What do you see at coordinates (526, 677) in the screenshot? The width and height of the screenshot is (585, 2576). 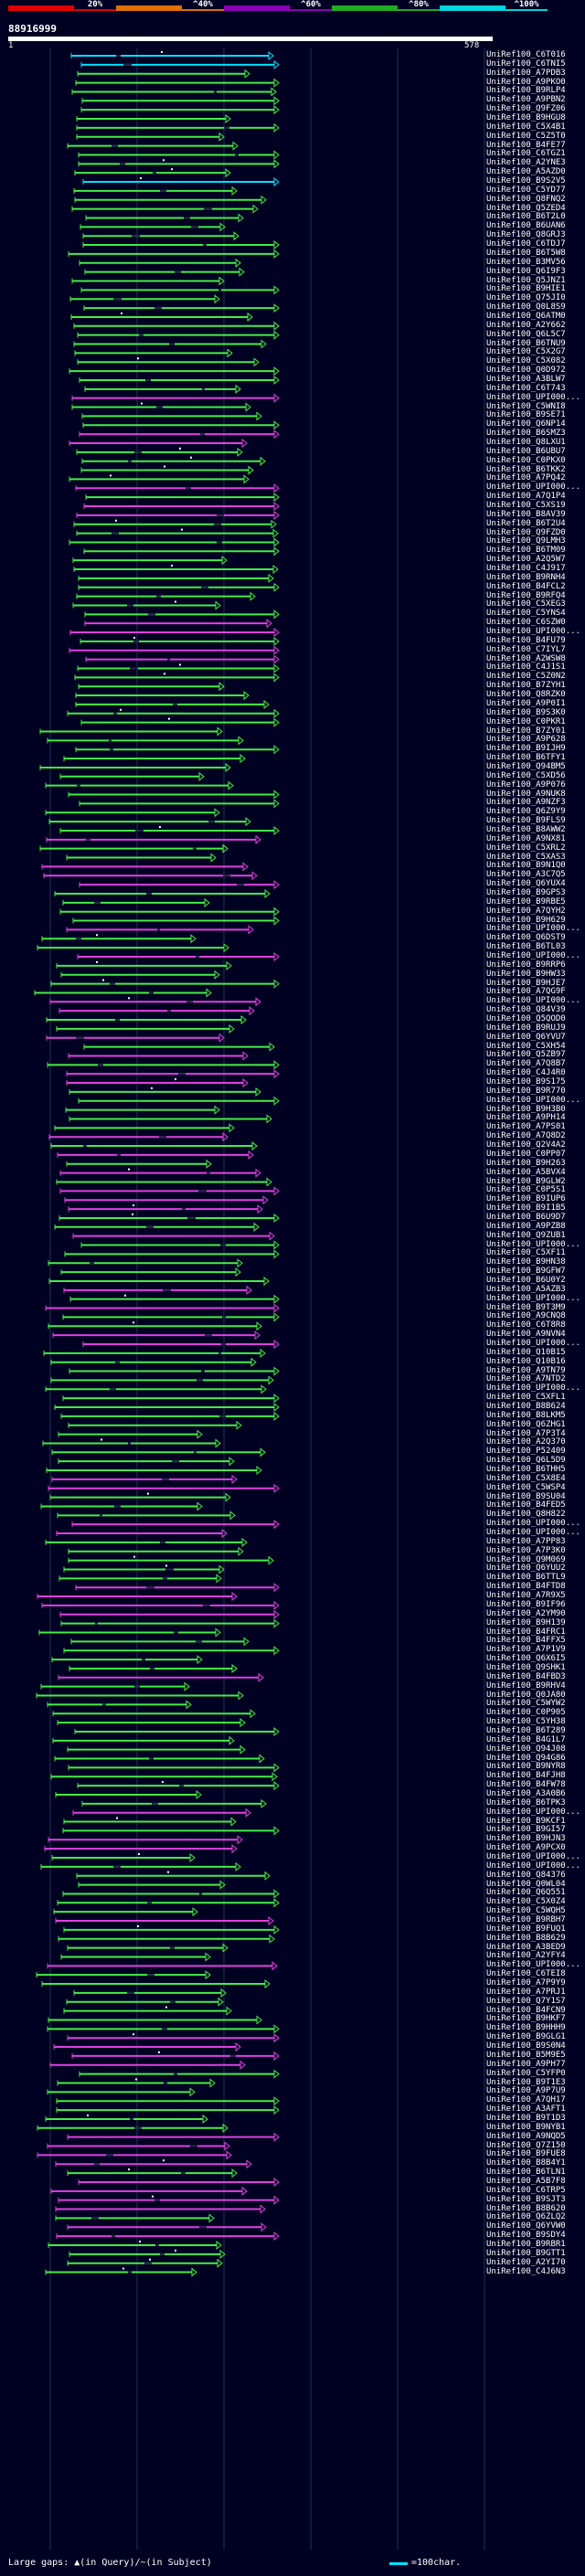 I see `hit-label: UniRef100_C5Z0N2` at bounding box center [526, 677].